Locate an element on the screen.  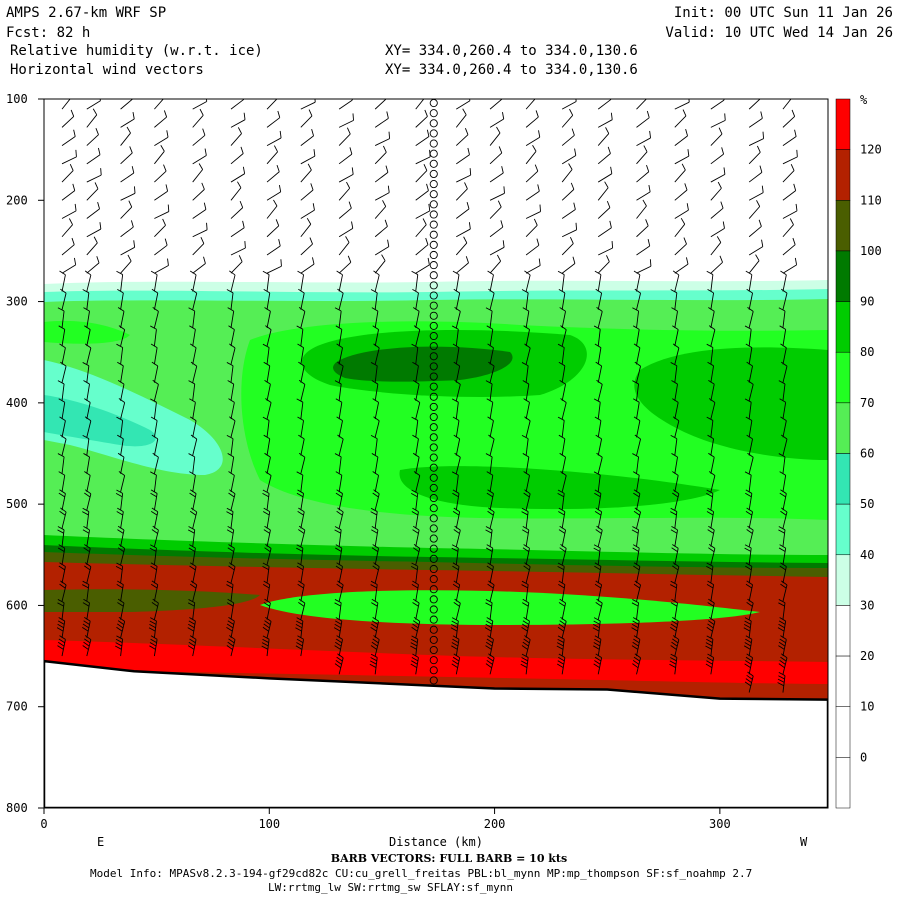
colorbar-bin is located at coordinates (843, 175).